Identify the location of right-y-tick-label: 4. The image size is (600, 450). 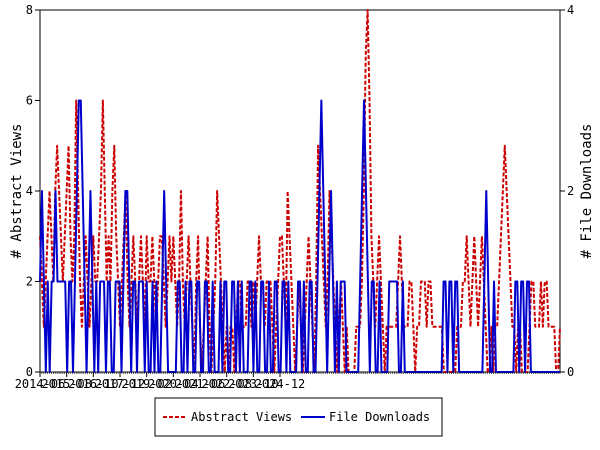
(570, 10).